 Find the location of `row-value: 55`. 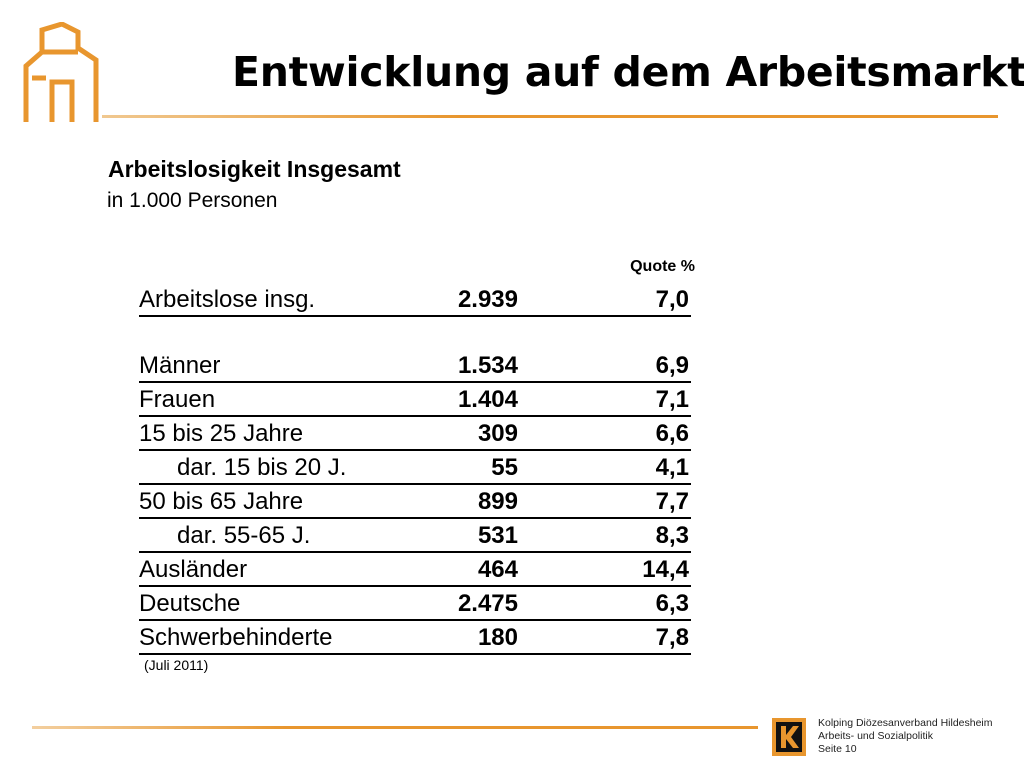

row-value: 55 is located at coordinates (504, 467).